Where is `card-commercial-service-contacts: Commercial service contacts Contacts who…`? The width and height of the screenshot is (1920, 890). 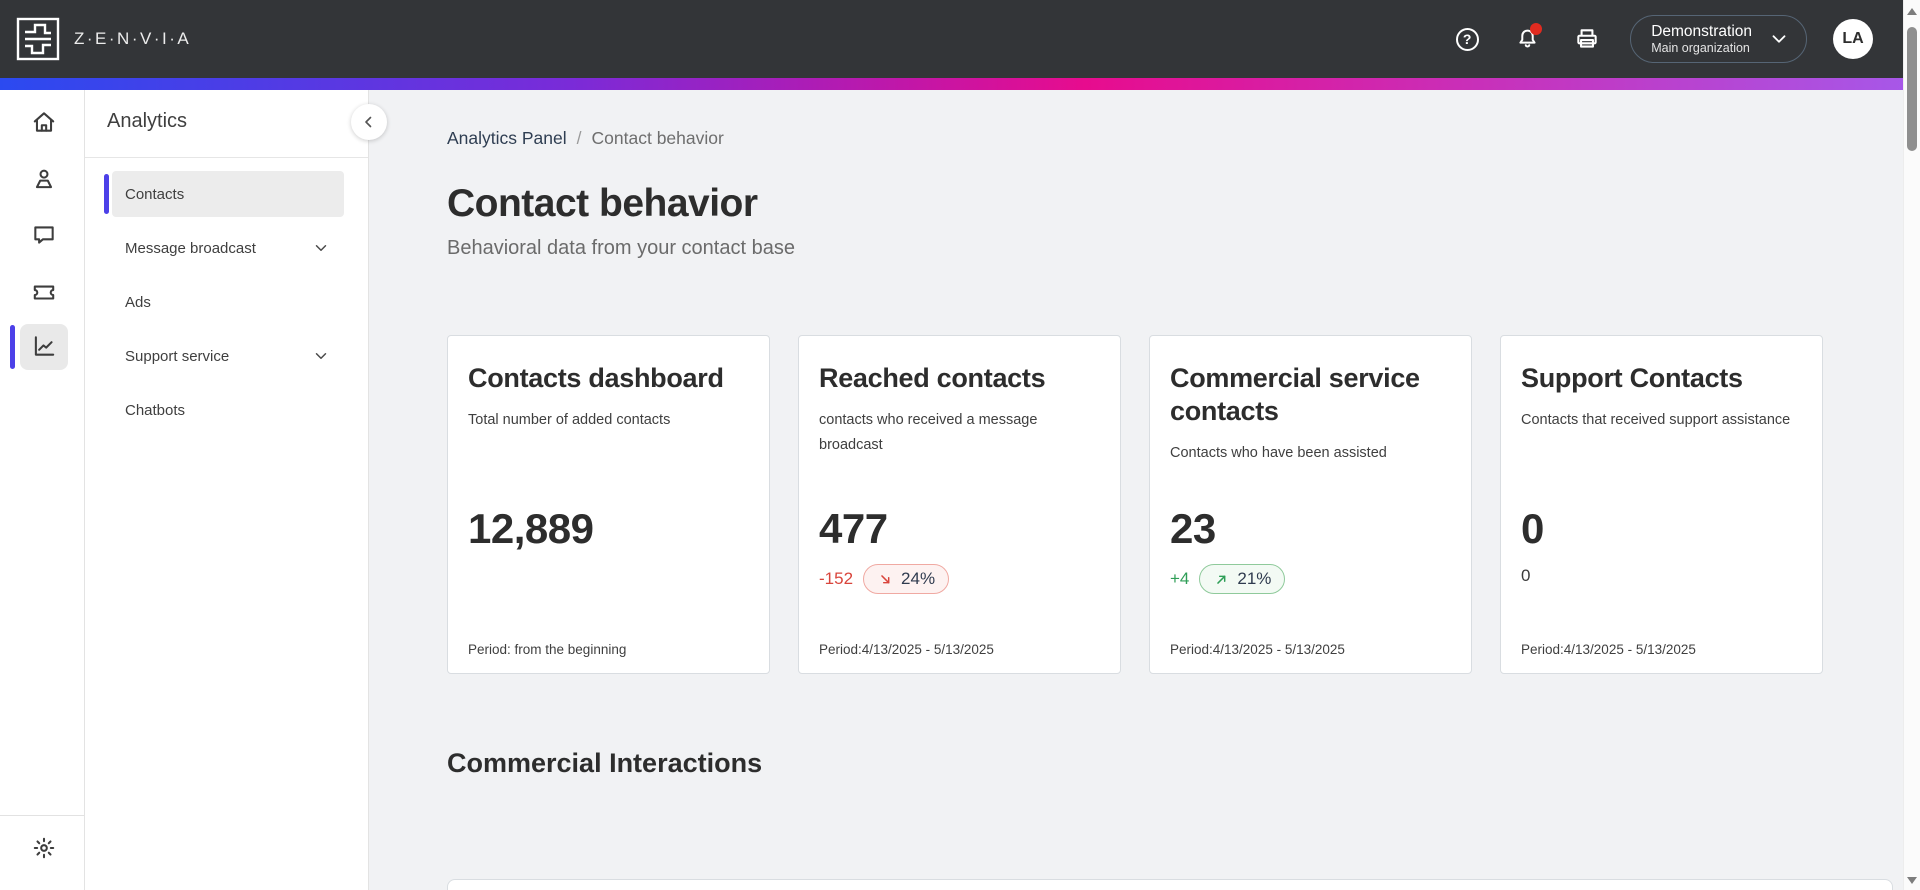
card-commercial-service-contacts: Commercial service contacts Contacts who… is located at coordinates (1310, 504).